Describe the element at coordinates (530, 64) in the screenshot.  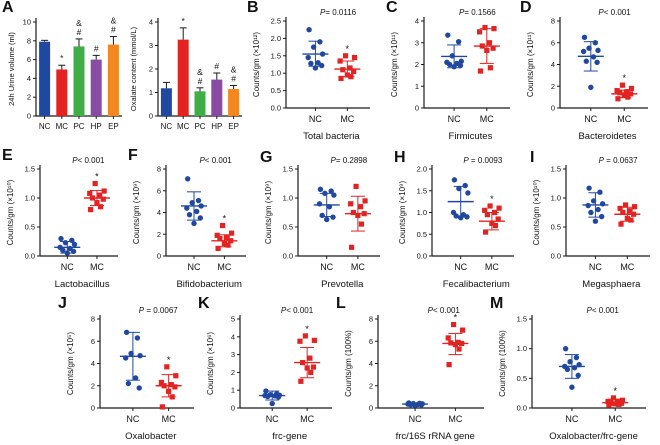
I see `svg-text: Counts/gm (×10¹¹)` at that location.